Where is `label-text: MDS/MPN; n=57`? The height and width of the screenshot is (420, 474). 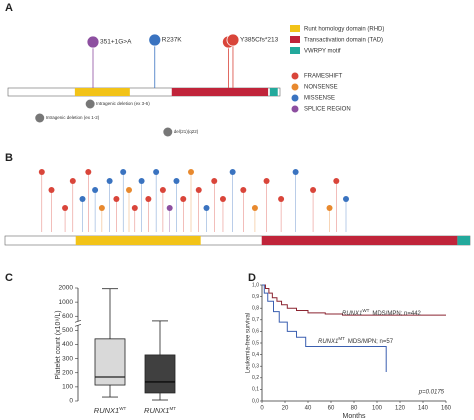
label-text: MDS/MPN; n=57 is located at coordinates (371, 342).